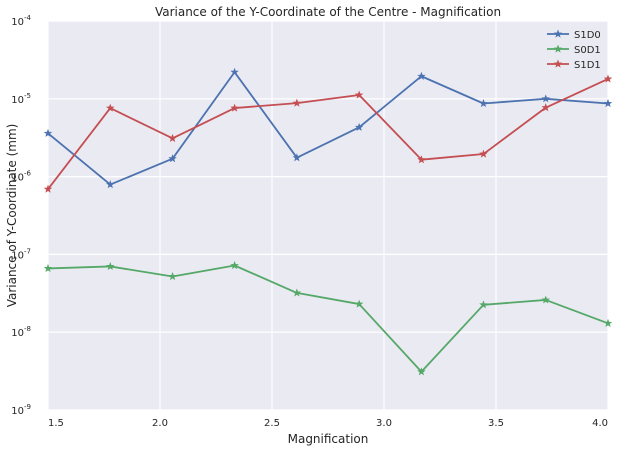  I want to click on y-tick-exponent: -5, so click(27, 96).